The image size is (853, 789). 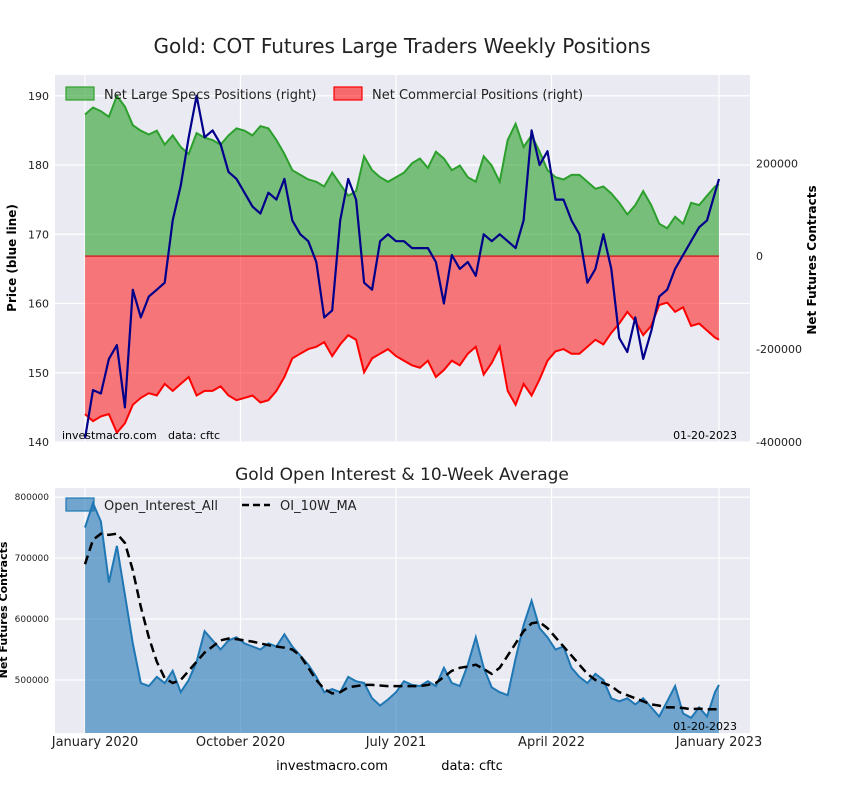 I want to click on bottom-y-tick-label: 600000, so click(x=32, y=620).